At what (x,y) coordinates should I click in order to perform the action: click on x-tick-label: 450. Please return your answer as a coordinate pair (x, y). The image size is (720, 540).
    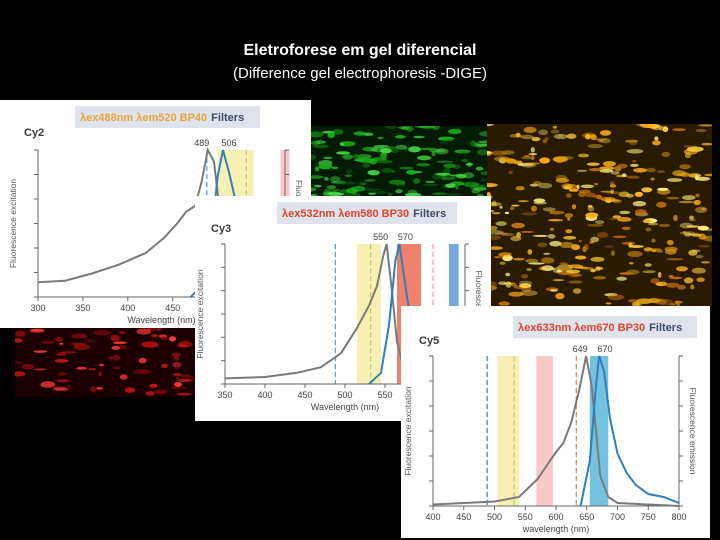
    Looking at the image, I should click on (172, 308).